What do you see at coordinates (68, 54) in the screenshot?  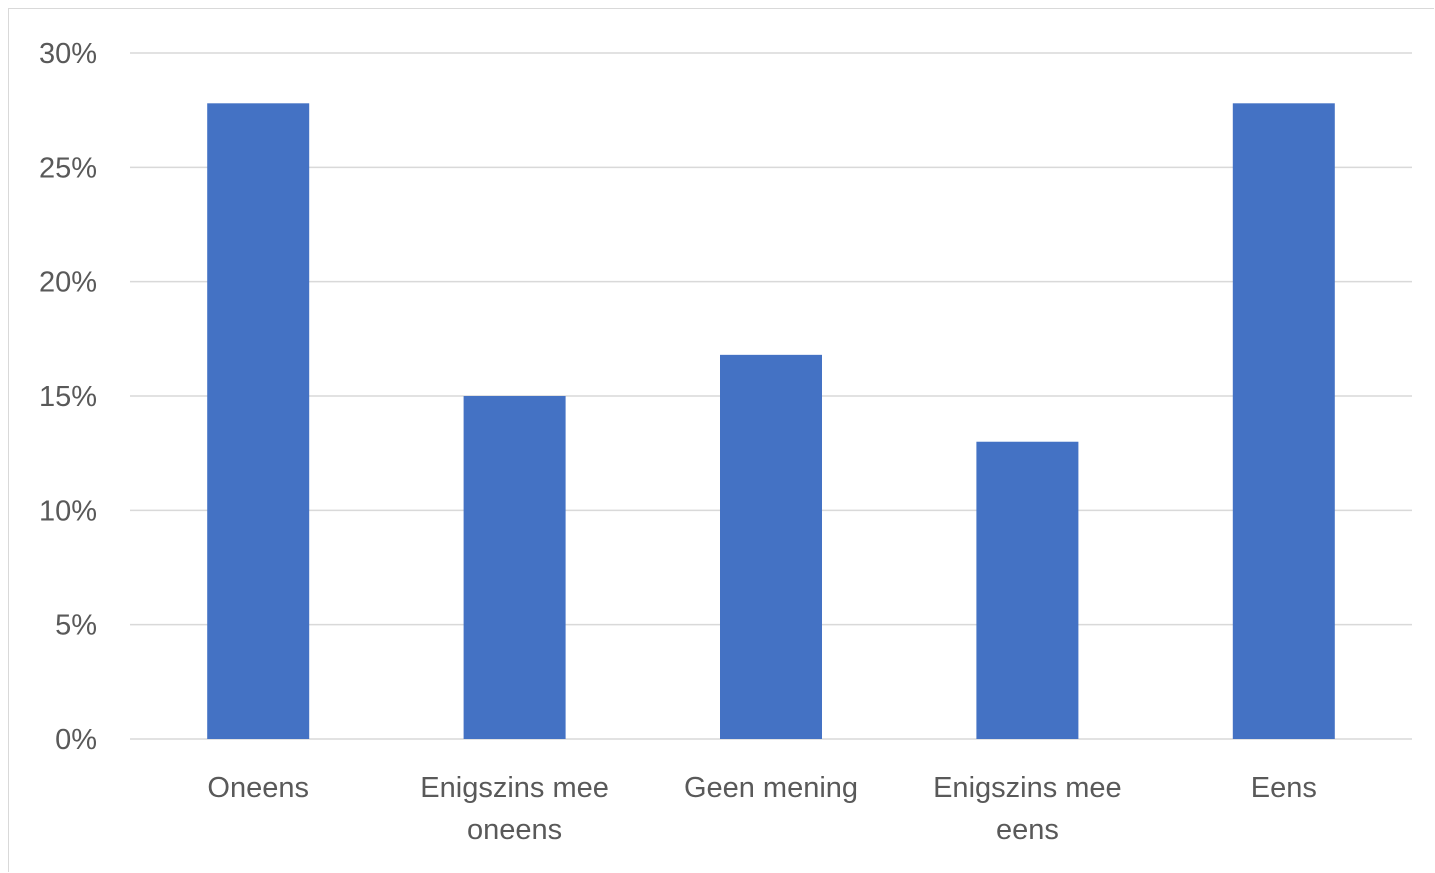 I see `y-tick-label: 30%` at bounding box center [68, 54].